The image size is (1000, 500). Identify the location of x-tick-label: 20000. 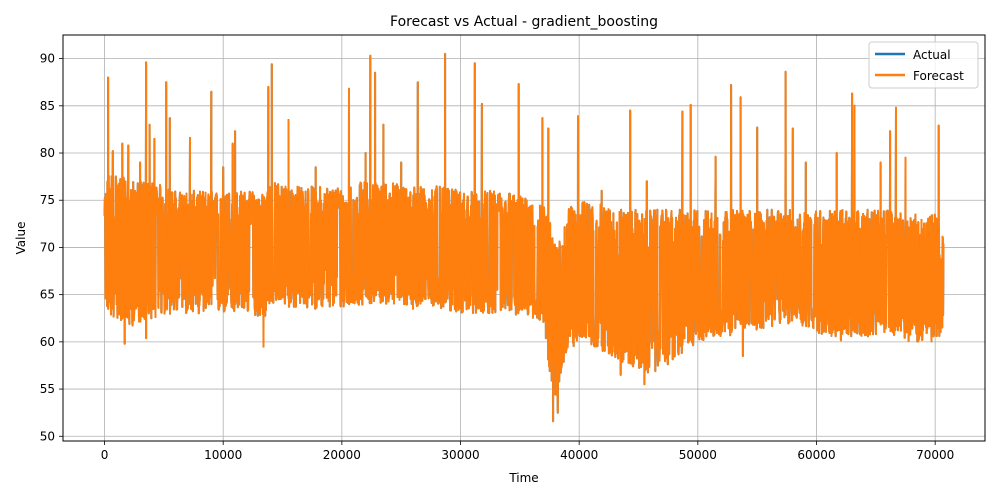
(342, 455).